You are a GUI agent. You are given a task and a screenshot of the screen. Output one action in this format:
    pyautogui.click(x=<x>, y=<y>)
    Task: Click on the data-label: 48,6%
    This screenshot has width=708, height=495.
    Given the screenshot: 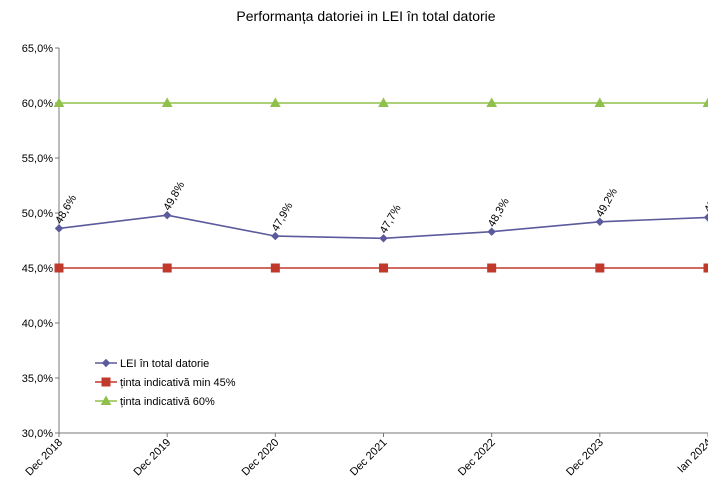 What is the action you would take?
    pyautogui.click(x=66, y=209)
    